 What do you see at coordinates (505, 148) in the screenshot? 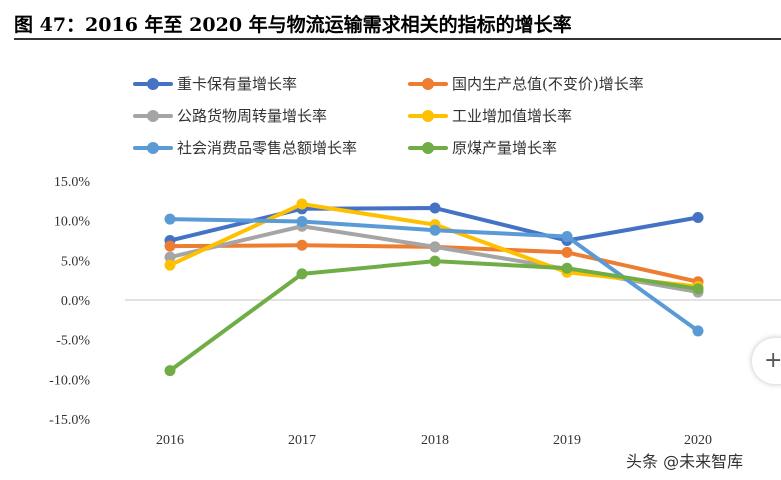
I see `legend-label: 原煤产量增长率` at bounding box center [505, 148].